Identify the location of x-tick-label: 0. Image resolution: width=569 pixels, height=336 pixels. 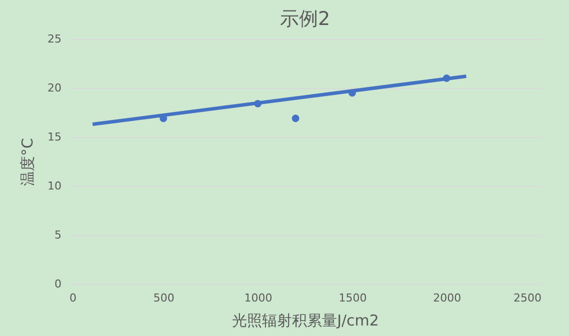
(73, 298).